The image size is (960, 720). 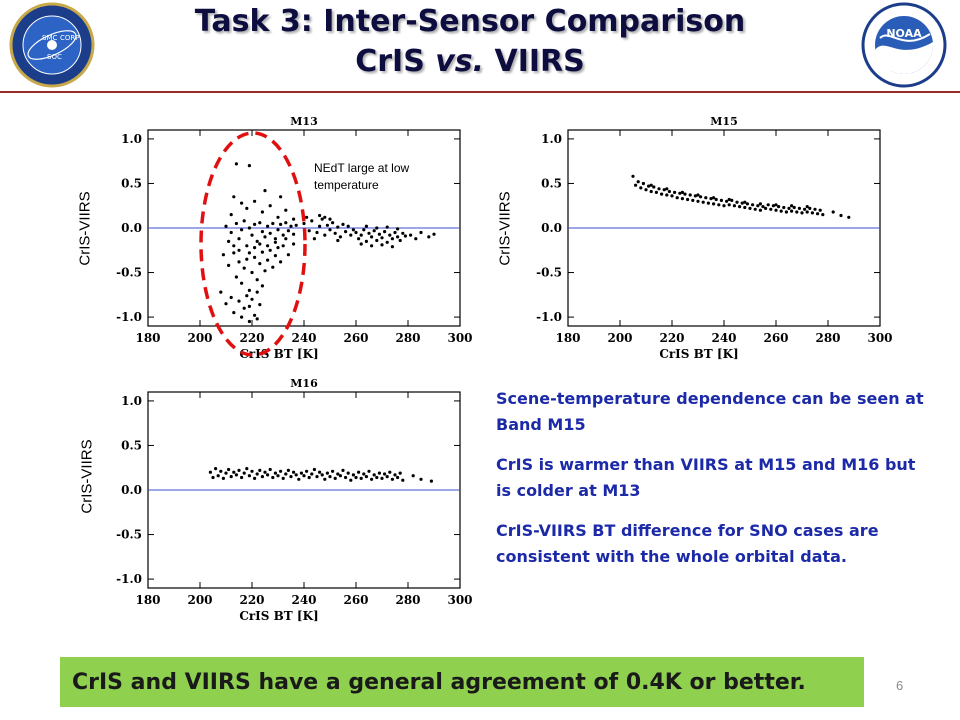 What do you see at coordinates (304, 383) in the screenshot?
I see `chart-title: M16` at bounding box center [304, 383].